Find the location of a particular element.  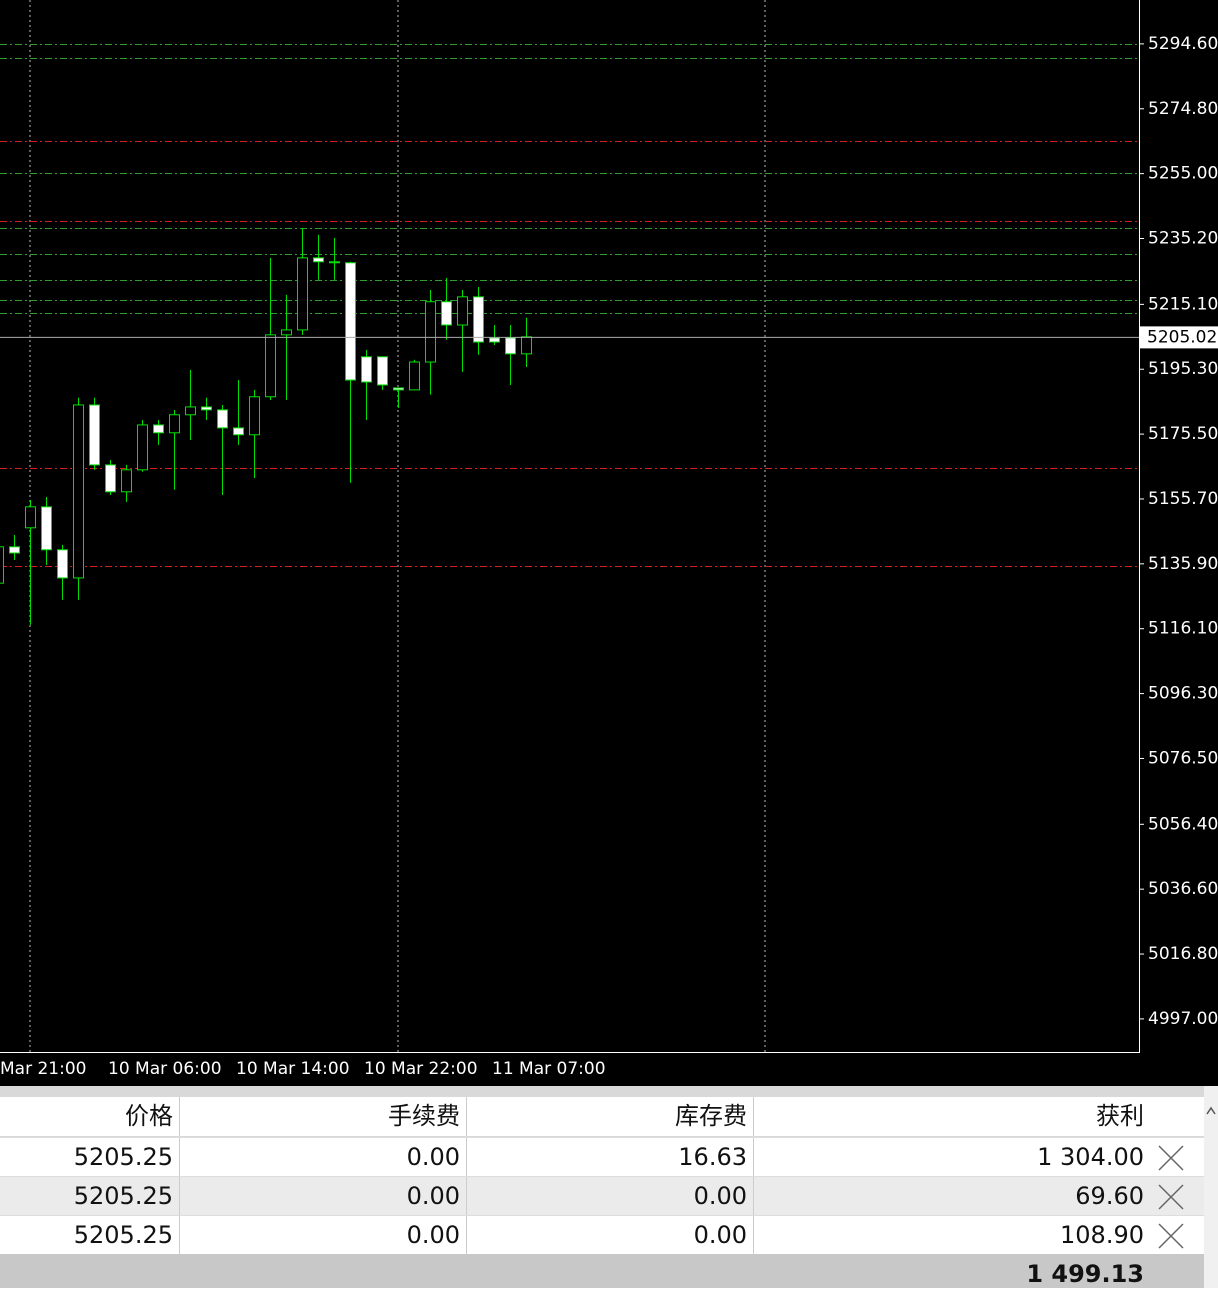

table-cell: 价格 is located at coordinates (90, 1116).